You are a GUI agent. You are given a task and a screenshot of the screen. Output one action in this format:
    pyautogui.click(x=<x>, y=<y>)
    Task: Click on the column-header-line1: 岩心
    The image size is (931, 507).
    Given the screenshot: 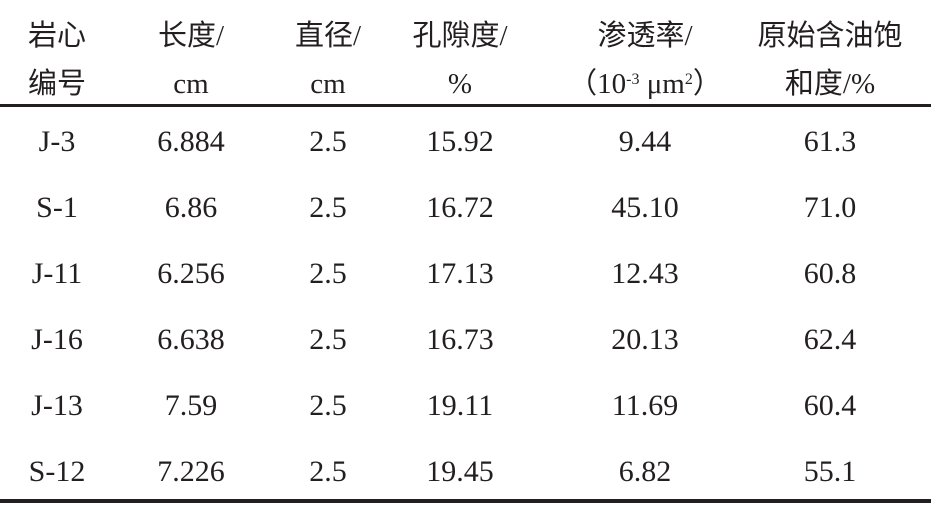 What is the action you would take?
    pyautogui.click(x=57, y=36)
    